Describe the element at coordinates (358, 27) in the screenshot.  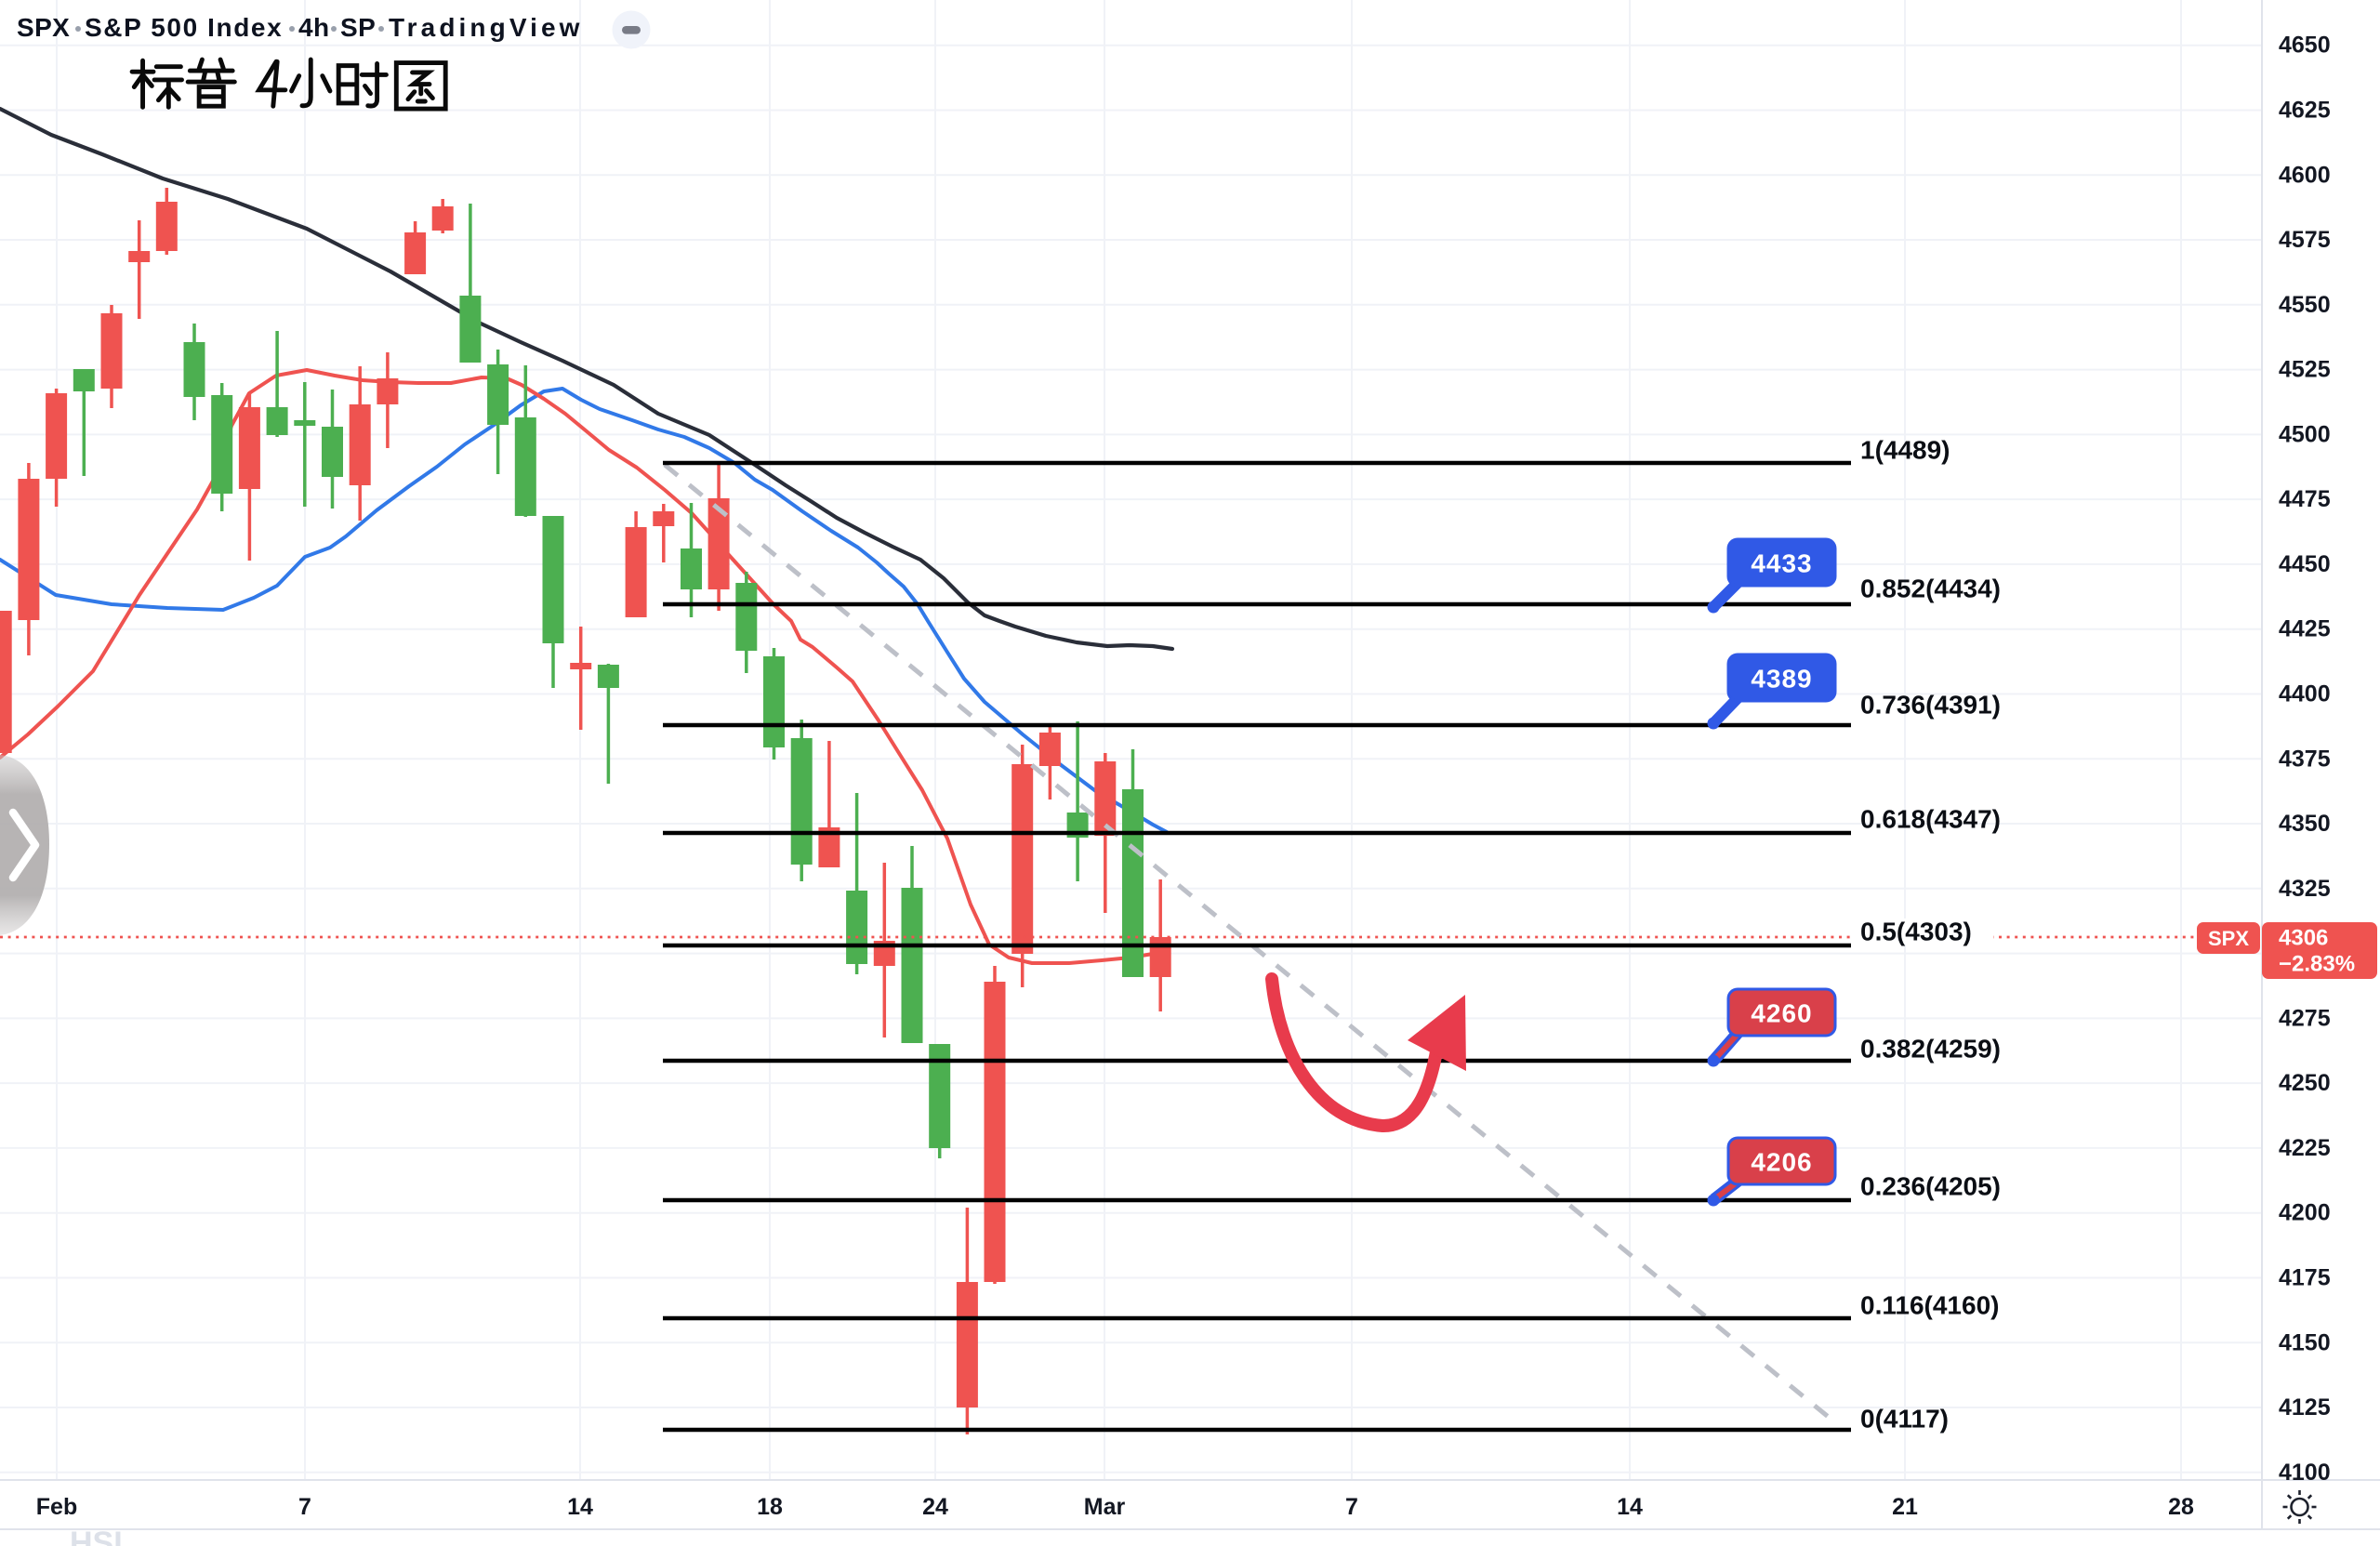
I see `svg-text: SP` at that location.